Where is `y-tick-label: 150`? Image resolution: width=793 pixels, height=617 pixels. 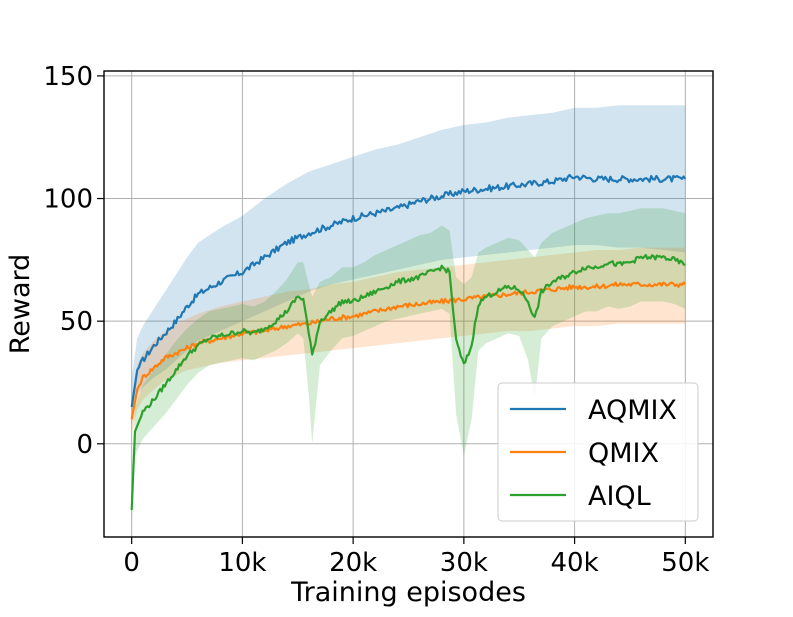 y-tick-label: 150 is located at coordinates (68, 77).